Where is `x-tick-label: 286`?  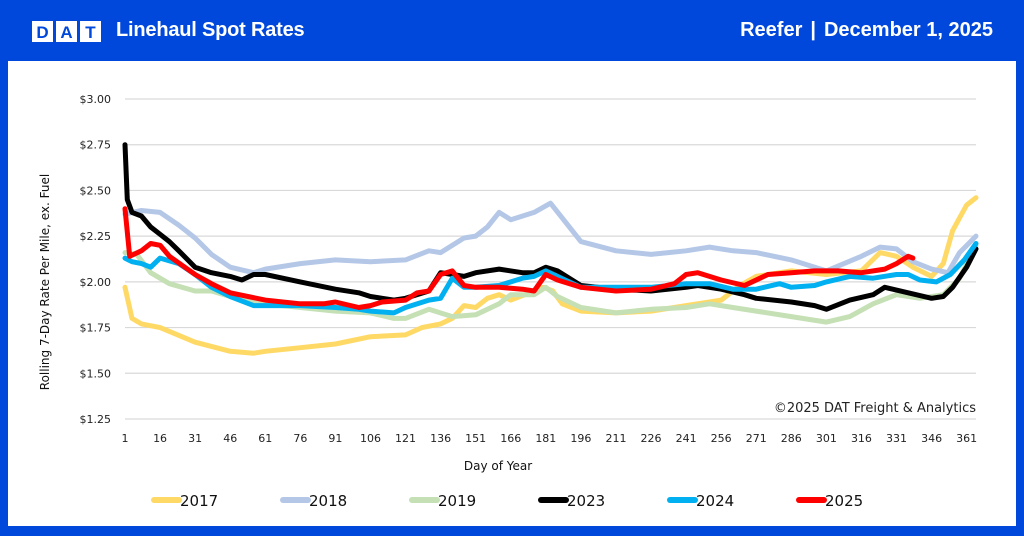
x-tick-label: 286 is located at coordinates (791, 438).